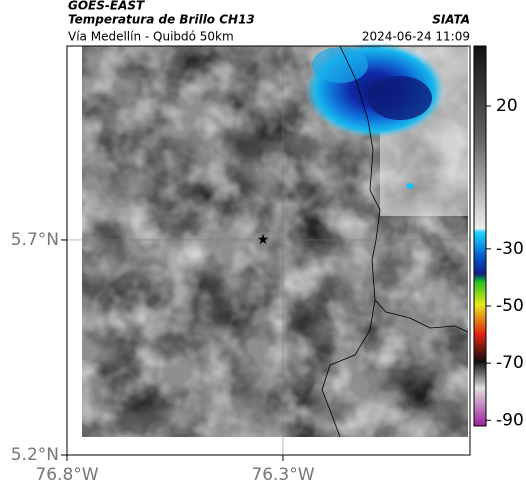  I want to click on colorbar-label: -30, so click(510, 249).